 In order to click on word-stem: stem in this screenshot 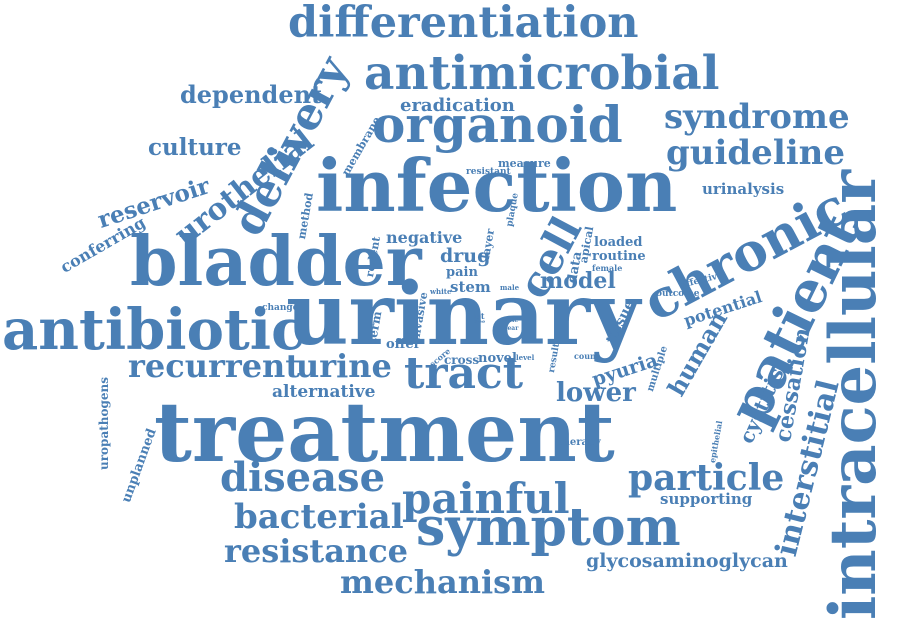, I will do `click(470, 287)`.